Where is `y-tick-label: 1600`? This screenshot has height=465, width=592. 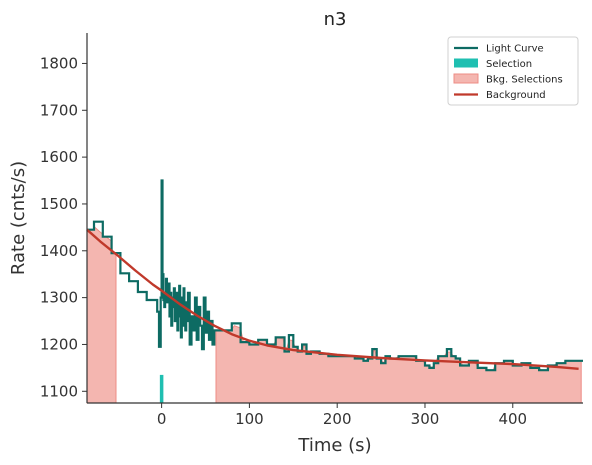 y-tick-label: 1600 is located at coordinates (59, 157).